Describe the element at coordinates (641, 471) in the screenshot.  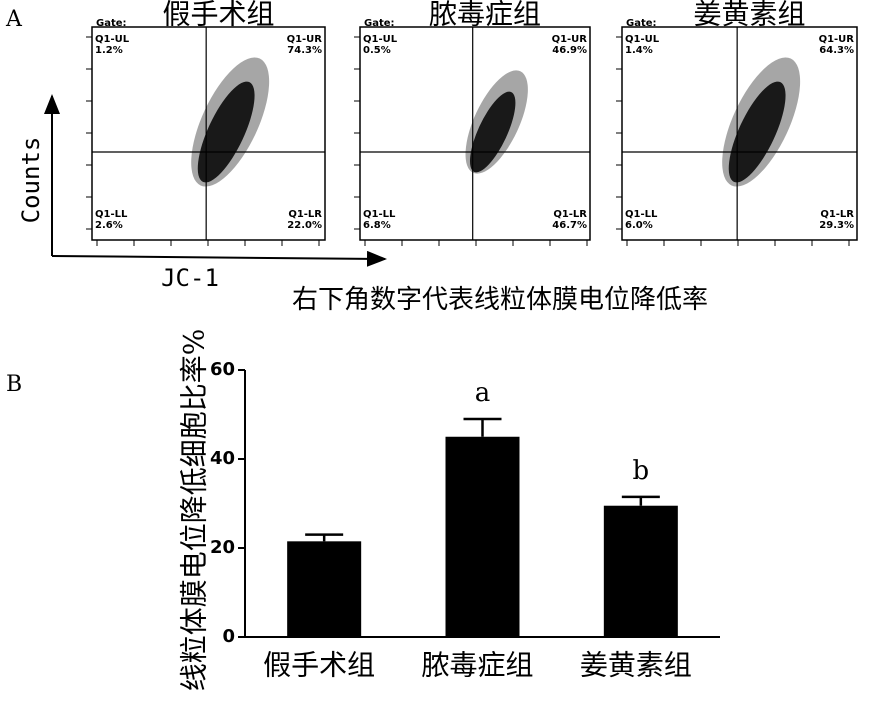
I see `annotation: b` at that location.